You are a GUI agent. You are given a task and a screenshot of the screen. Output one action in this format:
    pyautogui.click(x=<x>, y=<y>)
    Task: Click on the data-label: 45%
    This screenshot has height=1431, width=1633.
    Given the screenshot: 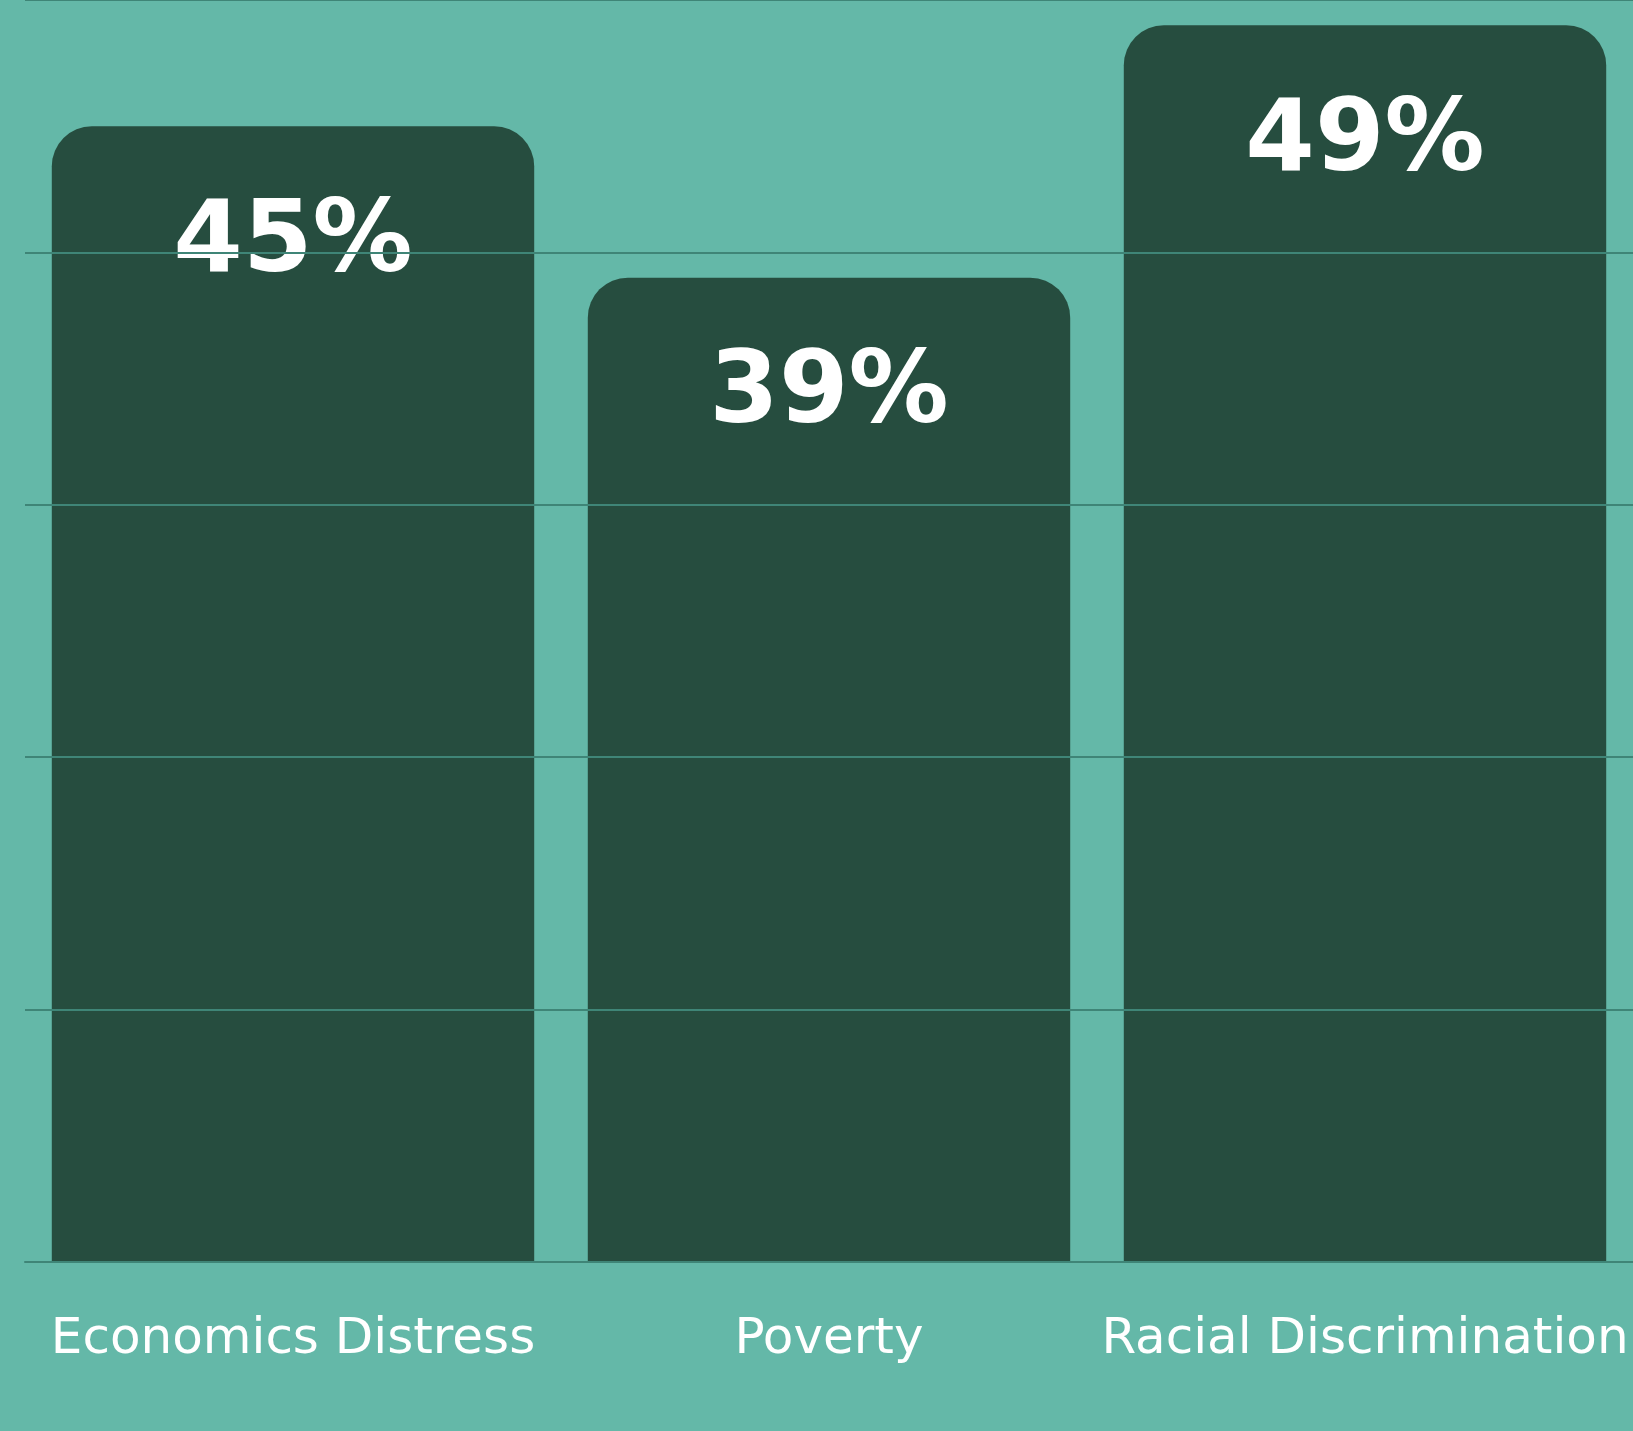 What is the action you would take?
    pyautogui.click(x=293, y=236)
    